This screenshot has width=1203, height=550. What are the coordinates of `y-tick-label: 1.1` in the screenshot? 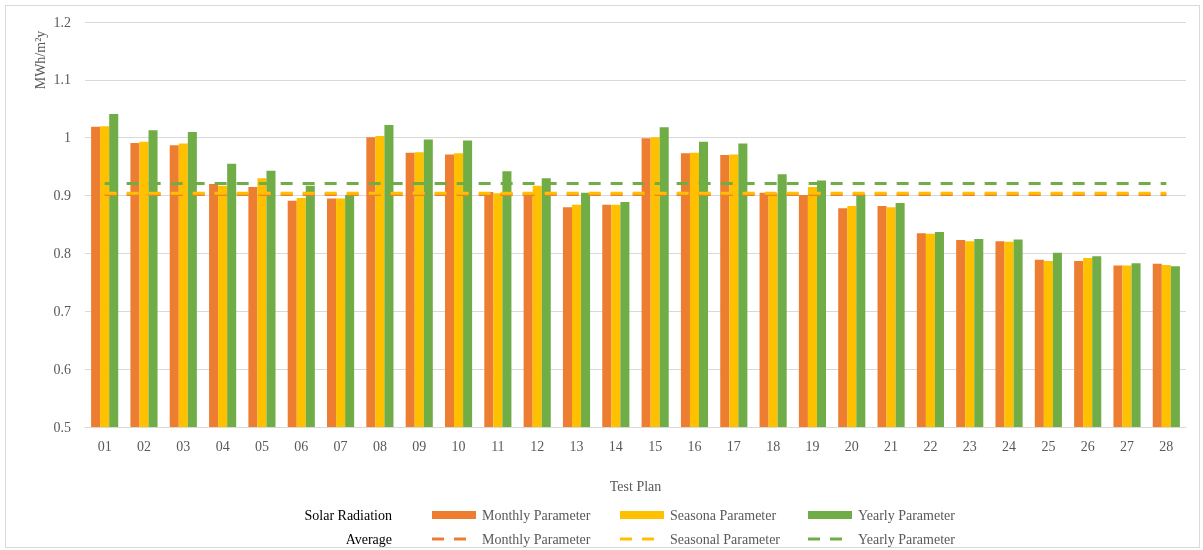 It's located at (62, 80).